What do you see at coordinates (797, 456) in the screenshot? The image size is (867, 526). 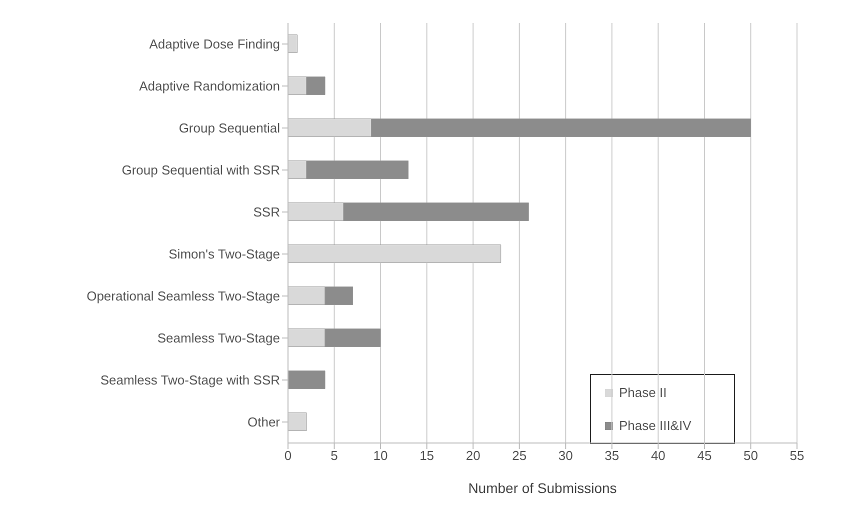 I see `x-tick-label: 55` at bounding box center [797, 456].